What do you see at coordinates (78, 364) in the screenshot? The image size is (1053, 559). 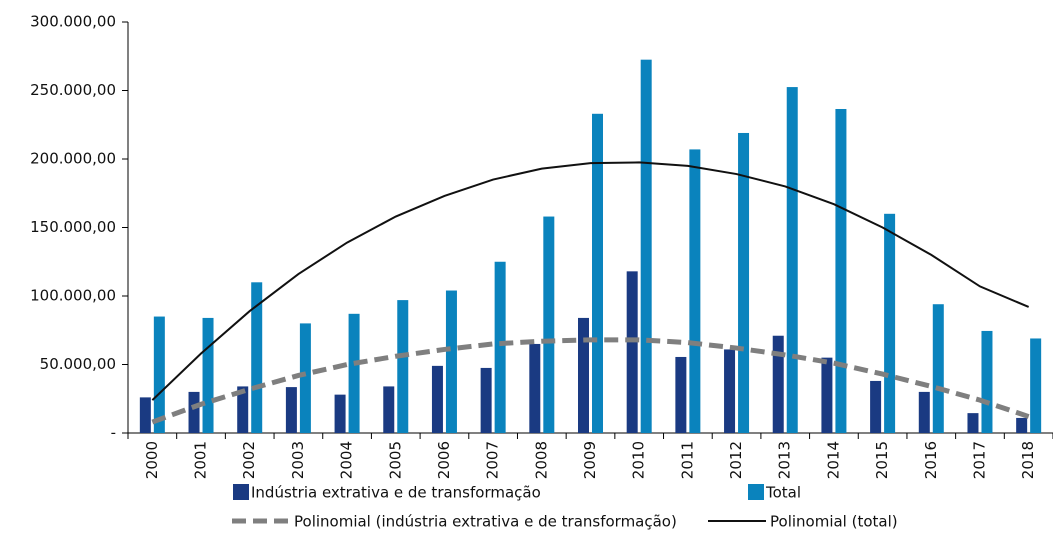 I see `y-tick-label: 50.000,00` at bounding box center [78, 364].